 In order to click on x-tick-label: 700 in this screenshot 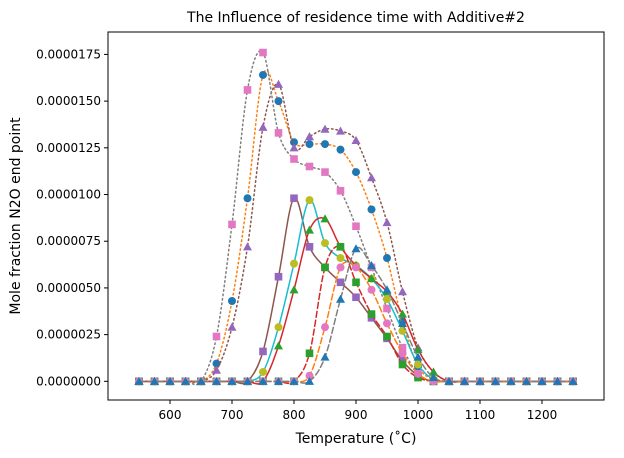, I will do `click(232, 415)`.